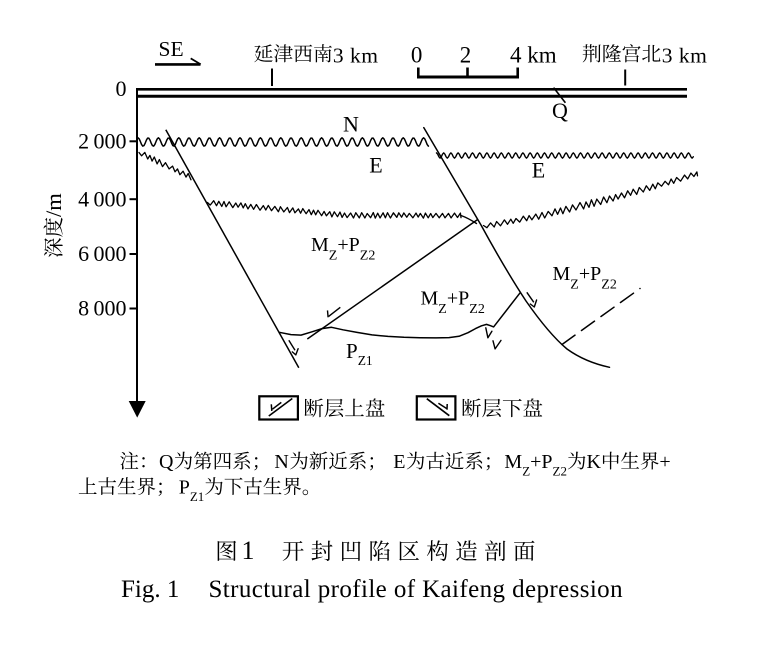  What do you see at coordinates (533, 55) in the screenshot?
I see `svg-text: 4 km` at bounding box center [533, 55].